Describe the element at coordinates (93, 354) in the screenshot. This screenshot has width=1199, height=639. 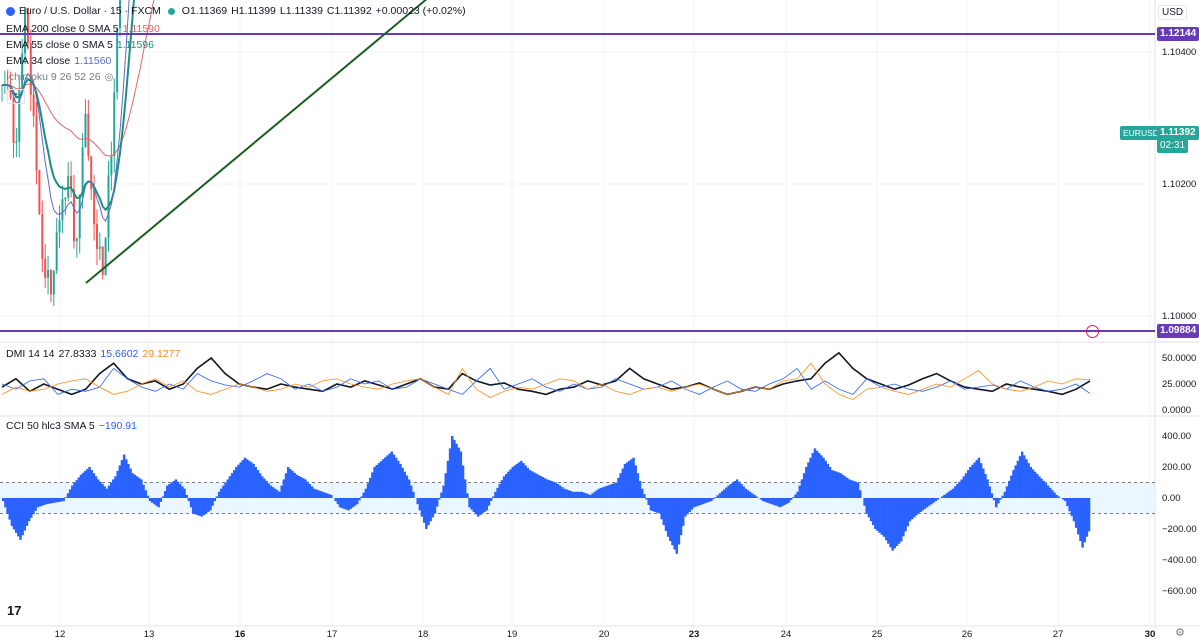
I see `dmi-legend: DMI 14 14 27.8333 15.6602 29.1277` at that location.